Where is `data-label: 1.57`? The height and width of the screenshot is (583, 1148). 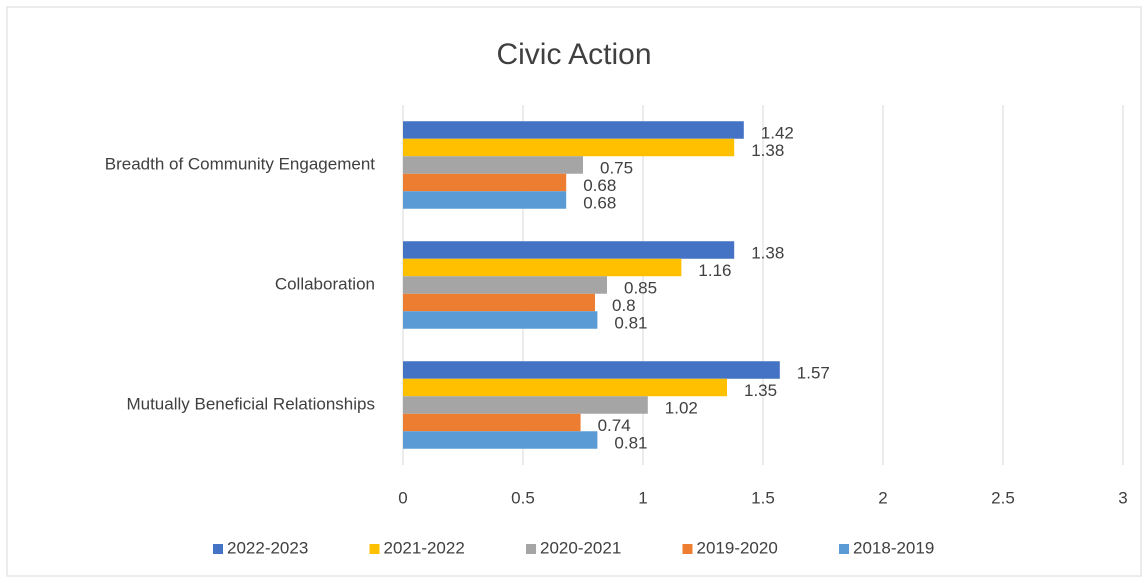 data-label: 1.57 is located at coordinates (813, 372).